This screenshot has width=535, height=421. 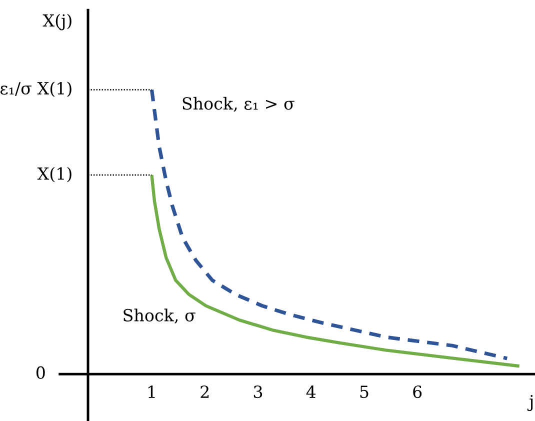 I want to click on x-axis-title: j, so click(x=530, y=403).